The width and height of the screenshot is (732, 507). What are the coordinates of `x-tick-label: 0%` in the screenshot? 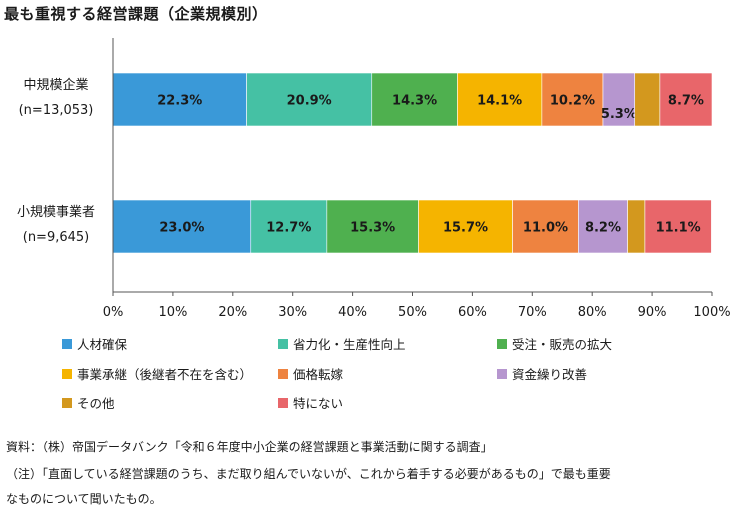 It's located at (113, 312).